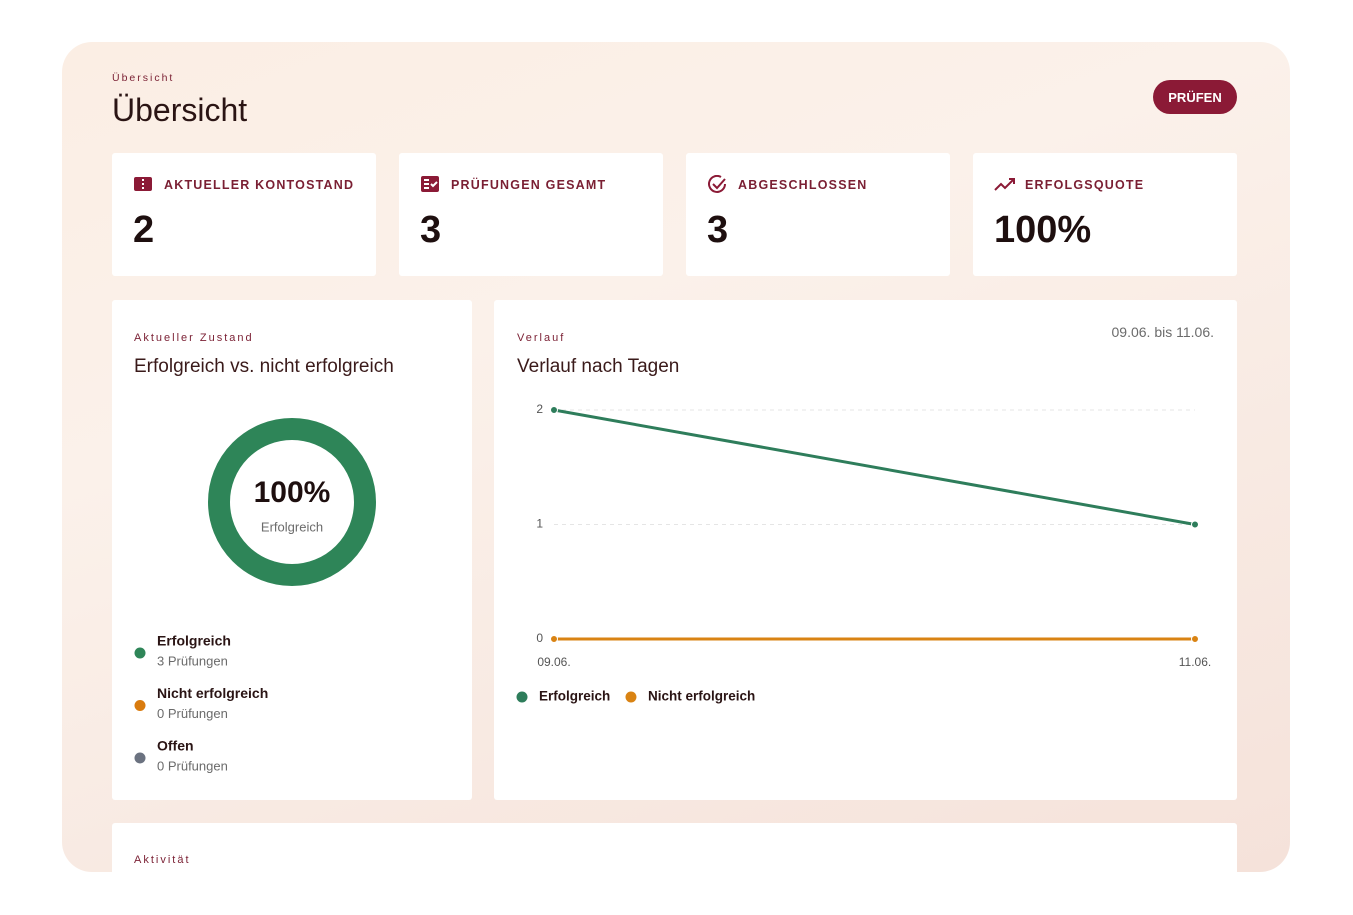  What do you see at coordinates (1162, 332) in the screenshot?
I see `date-range: 09.06. bis 11.06.` at bounding box center [1162, 332].